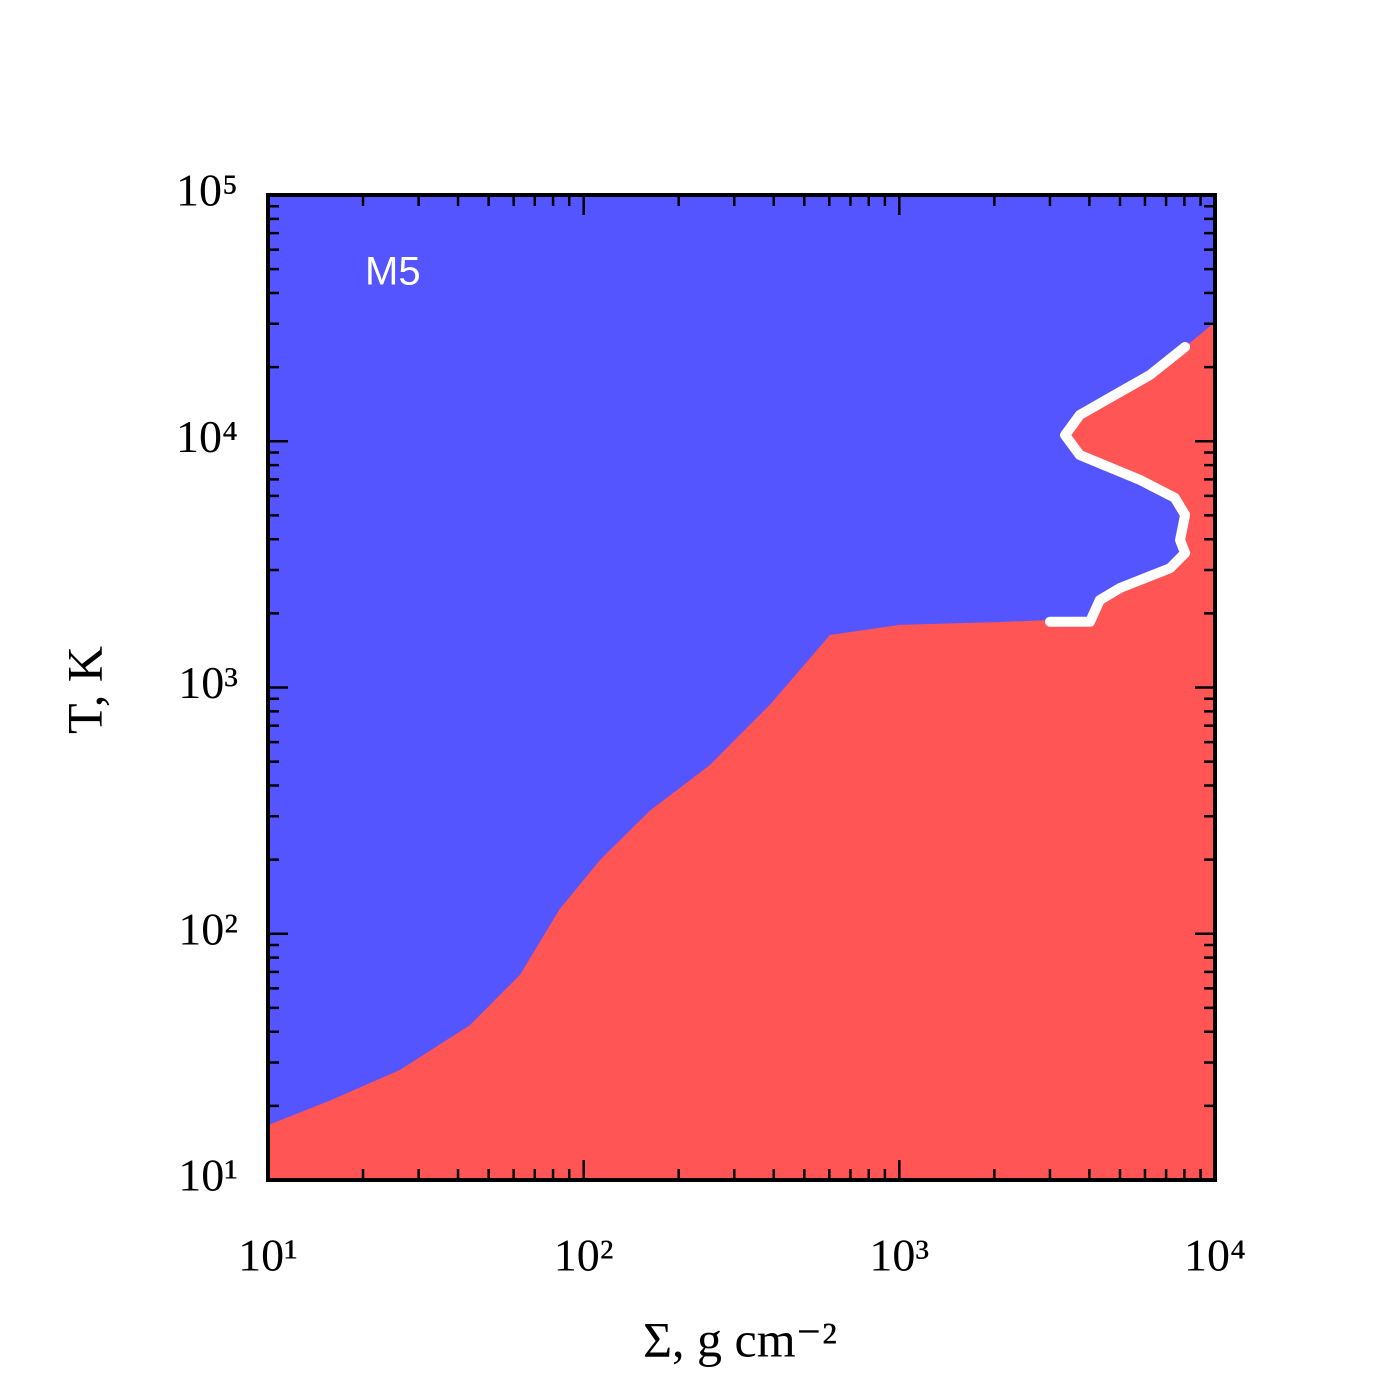  What do you see at coordinates (393, 272) in the screenshot?
I see `annotation: M5` at bounding box center [393, 272].